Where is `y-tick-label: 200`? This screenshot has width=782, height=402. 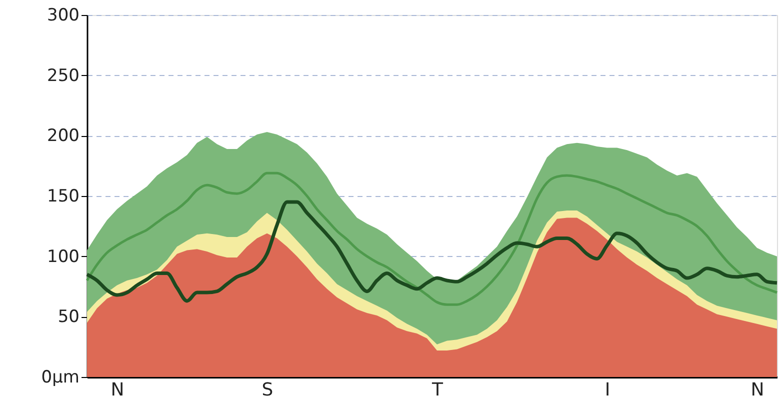 y-tick-label: 200 is located at coordinates (63, 136).